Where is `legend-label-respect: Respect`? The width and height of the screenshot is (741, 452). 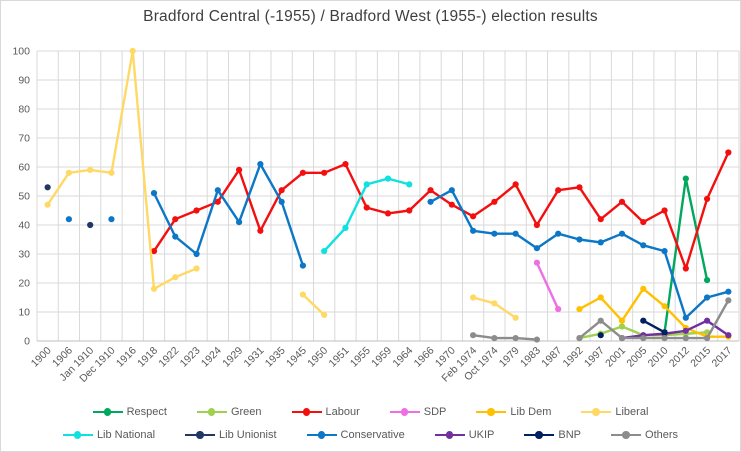 legend-label-respect: Respect is located at coordinates (146, 412).